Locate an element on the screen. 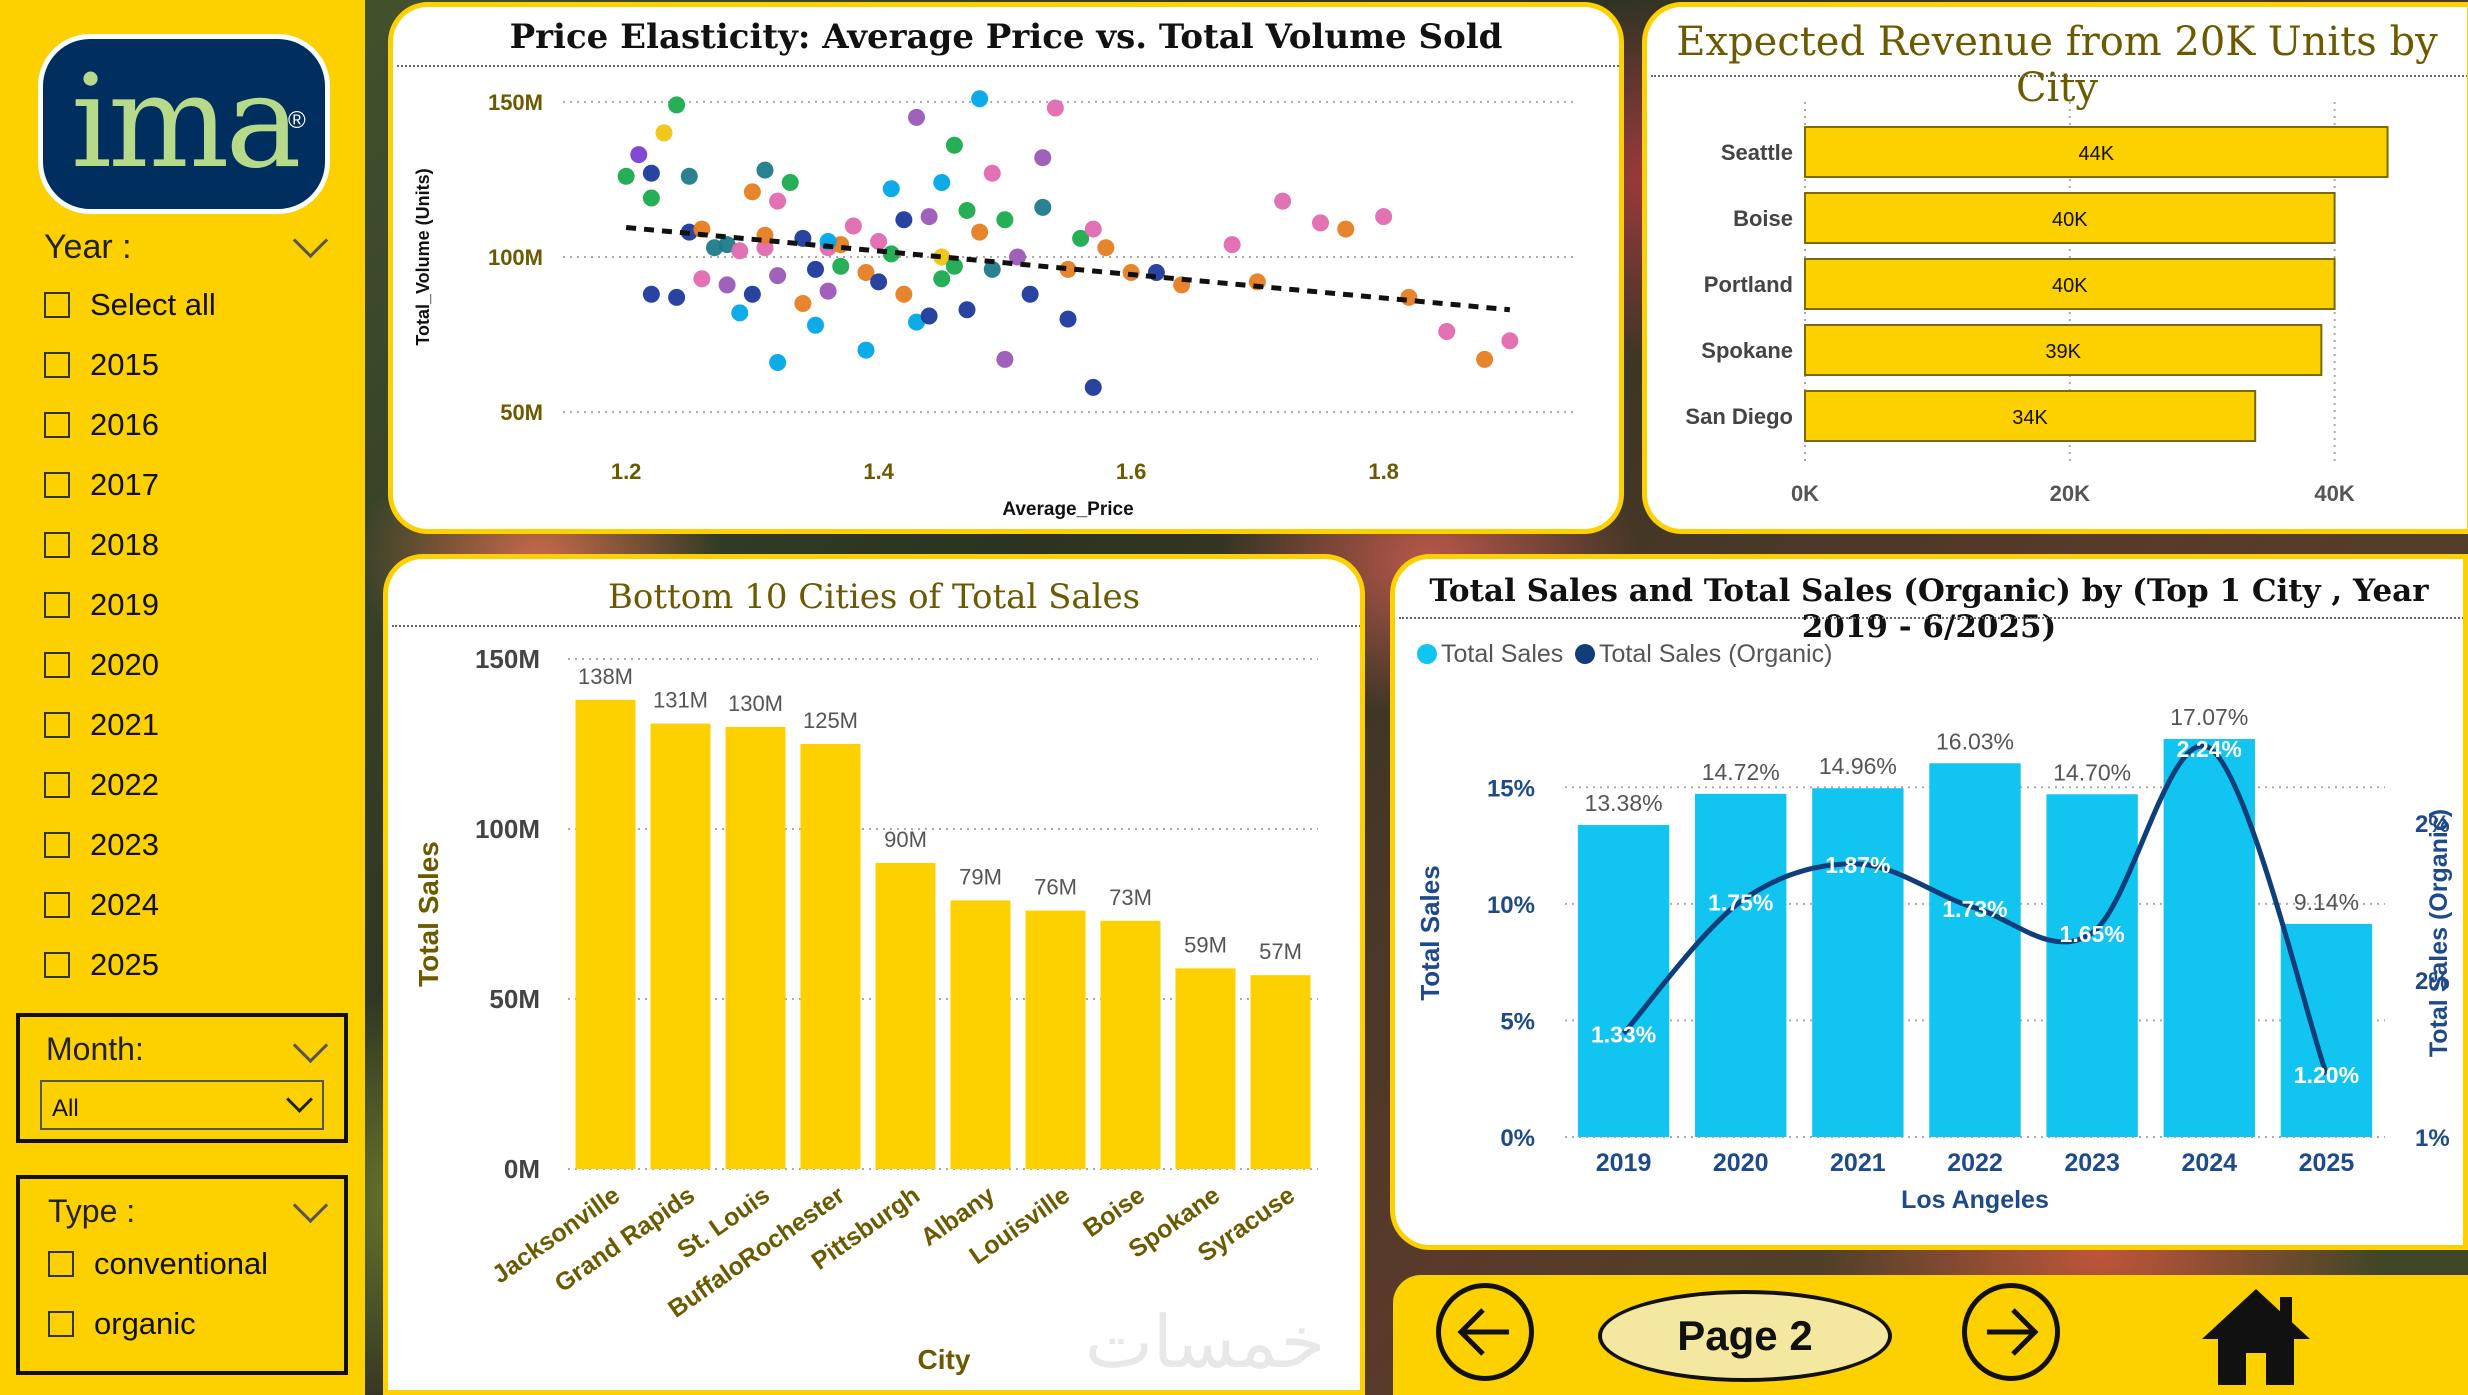 This screenshot has height=1395, width=2468. title-divider is located at coordinates (2059, 76).